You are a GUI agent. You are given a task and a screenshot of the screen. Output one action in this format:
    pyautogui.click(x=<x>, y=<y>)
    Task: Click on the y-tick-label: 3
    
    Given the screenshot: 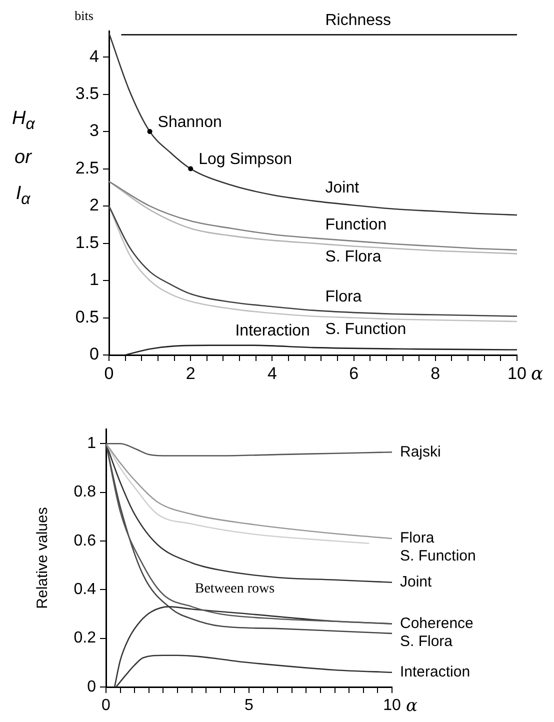 What is the action you would take?
    pyautogui.click(x=94, y=130)
    